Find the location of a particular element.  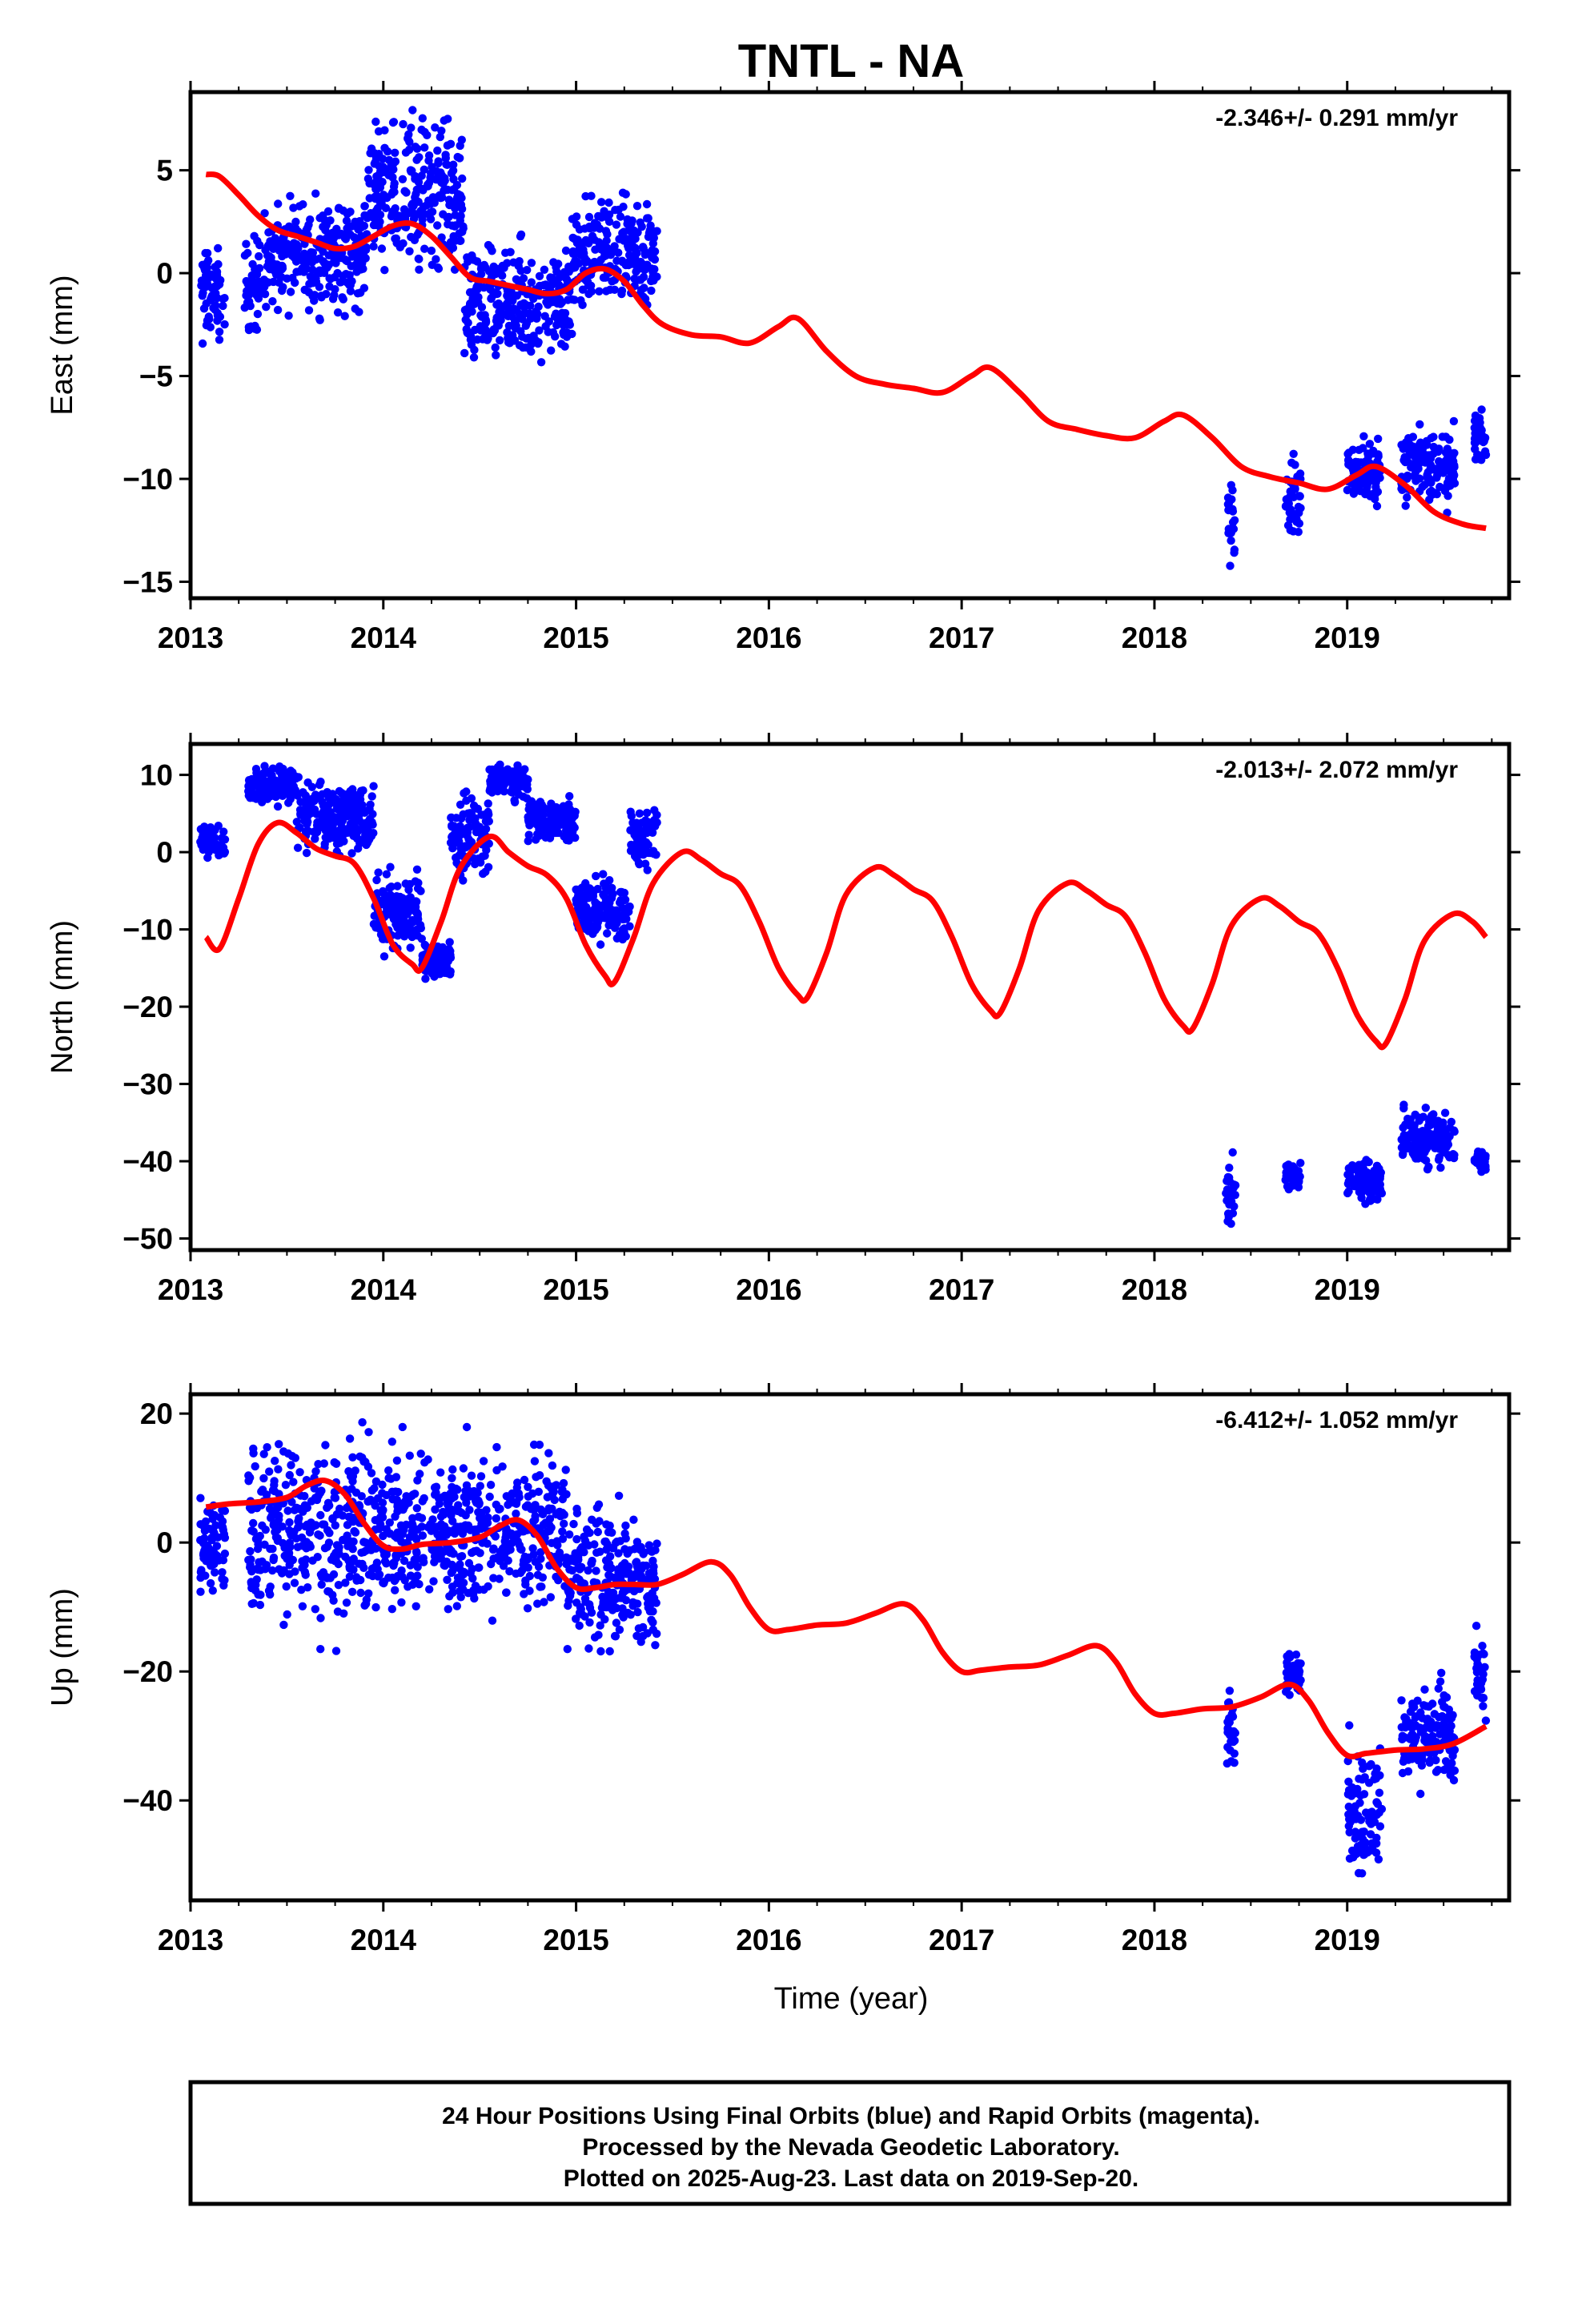

up-fit-line is located at coordinates (847, 1618).